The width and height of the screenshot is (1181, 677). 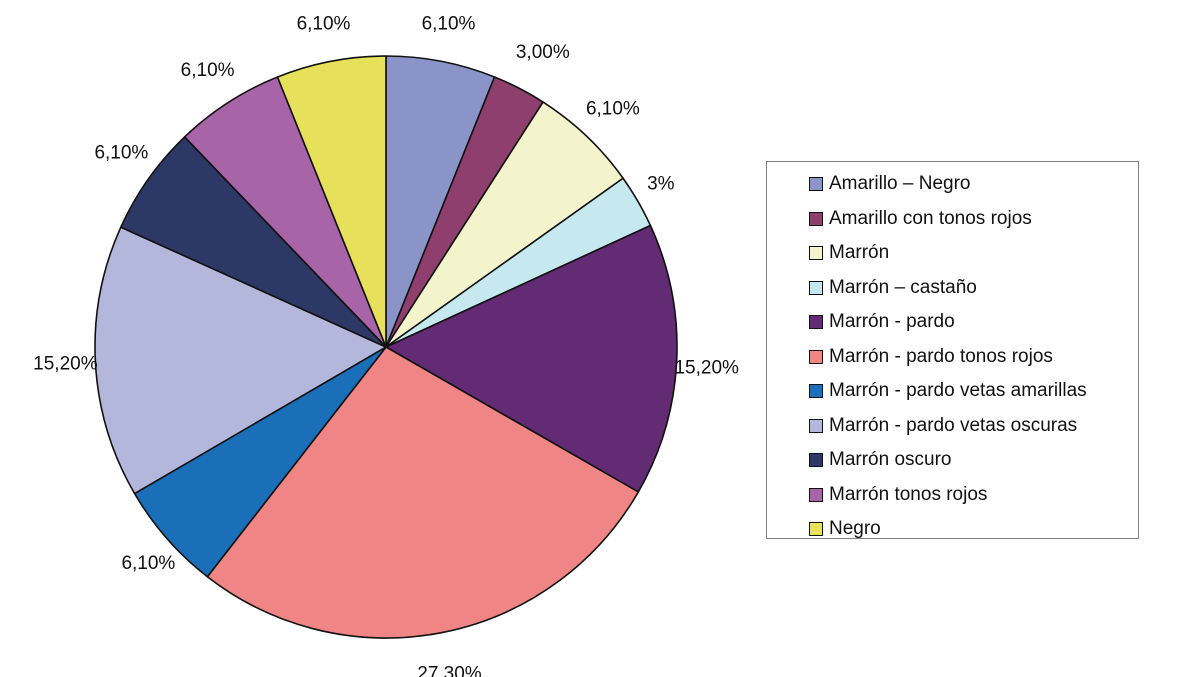 I want to click on pie-slice-label: 3%, so click(x=661, y=184).